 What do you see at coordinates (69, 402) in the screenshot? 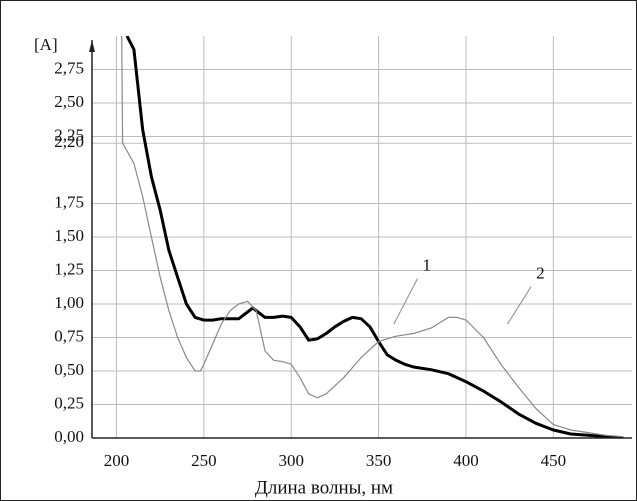
I see `y-tick-label: 0,25` at bounding box center [69, 402].